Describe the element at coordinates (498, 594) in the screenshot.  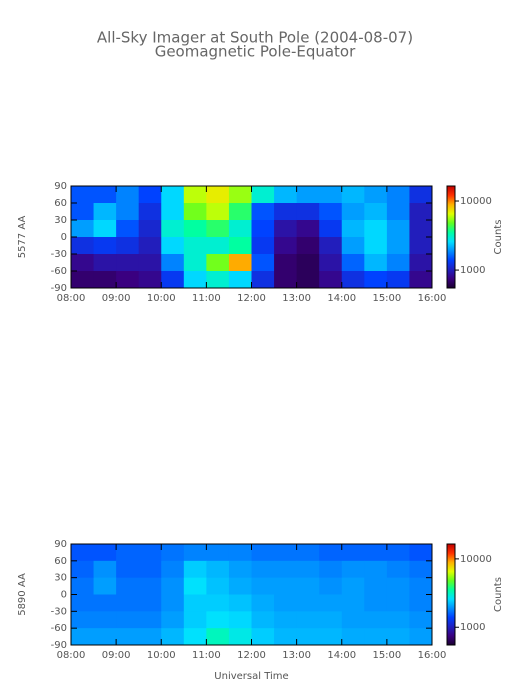
I see `colorbar-label: Counts` at that location.